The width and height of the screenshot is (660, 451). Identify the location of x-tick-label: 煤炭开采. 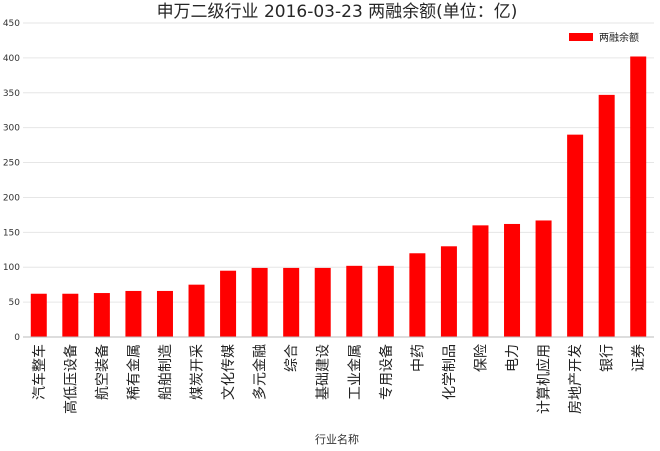
(198, 372).